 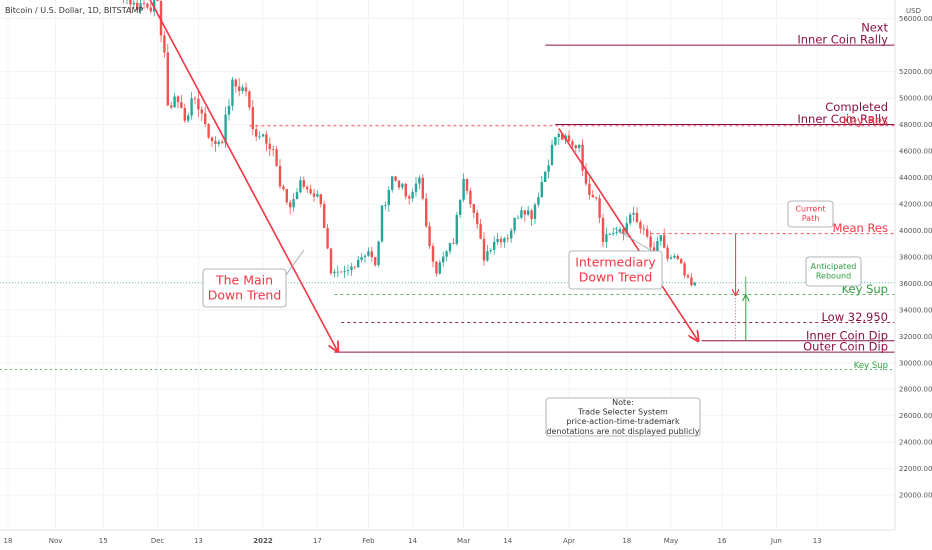 What do you see at coordinates (244, 279) in the screenshot?
I see `callout-main-down-trend-line-0: The Main` at bounding box center [244, 279].